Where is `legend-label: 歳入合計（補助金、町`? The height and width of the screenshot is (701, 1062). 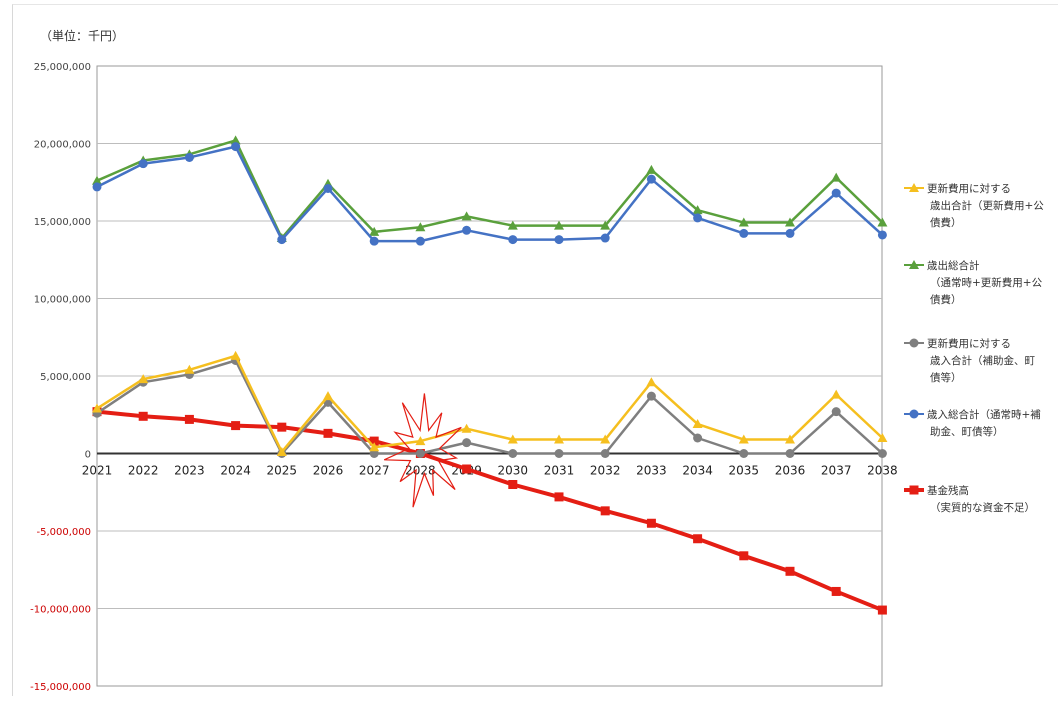 legend-label: 歳入合計（補助金、町 is located at coordinates (982, 360).